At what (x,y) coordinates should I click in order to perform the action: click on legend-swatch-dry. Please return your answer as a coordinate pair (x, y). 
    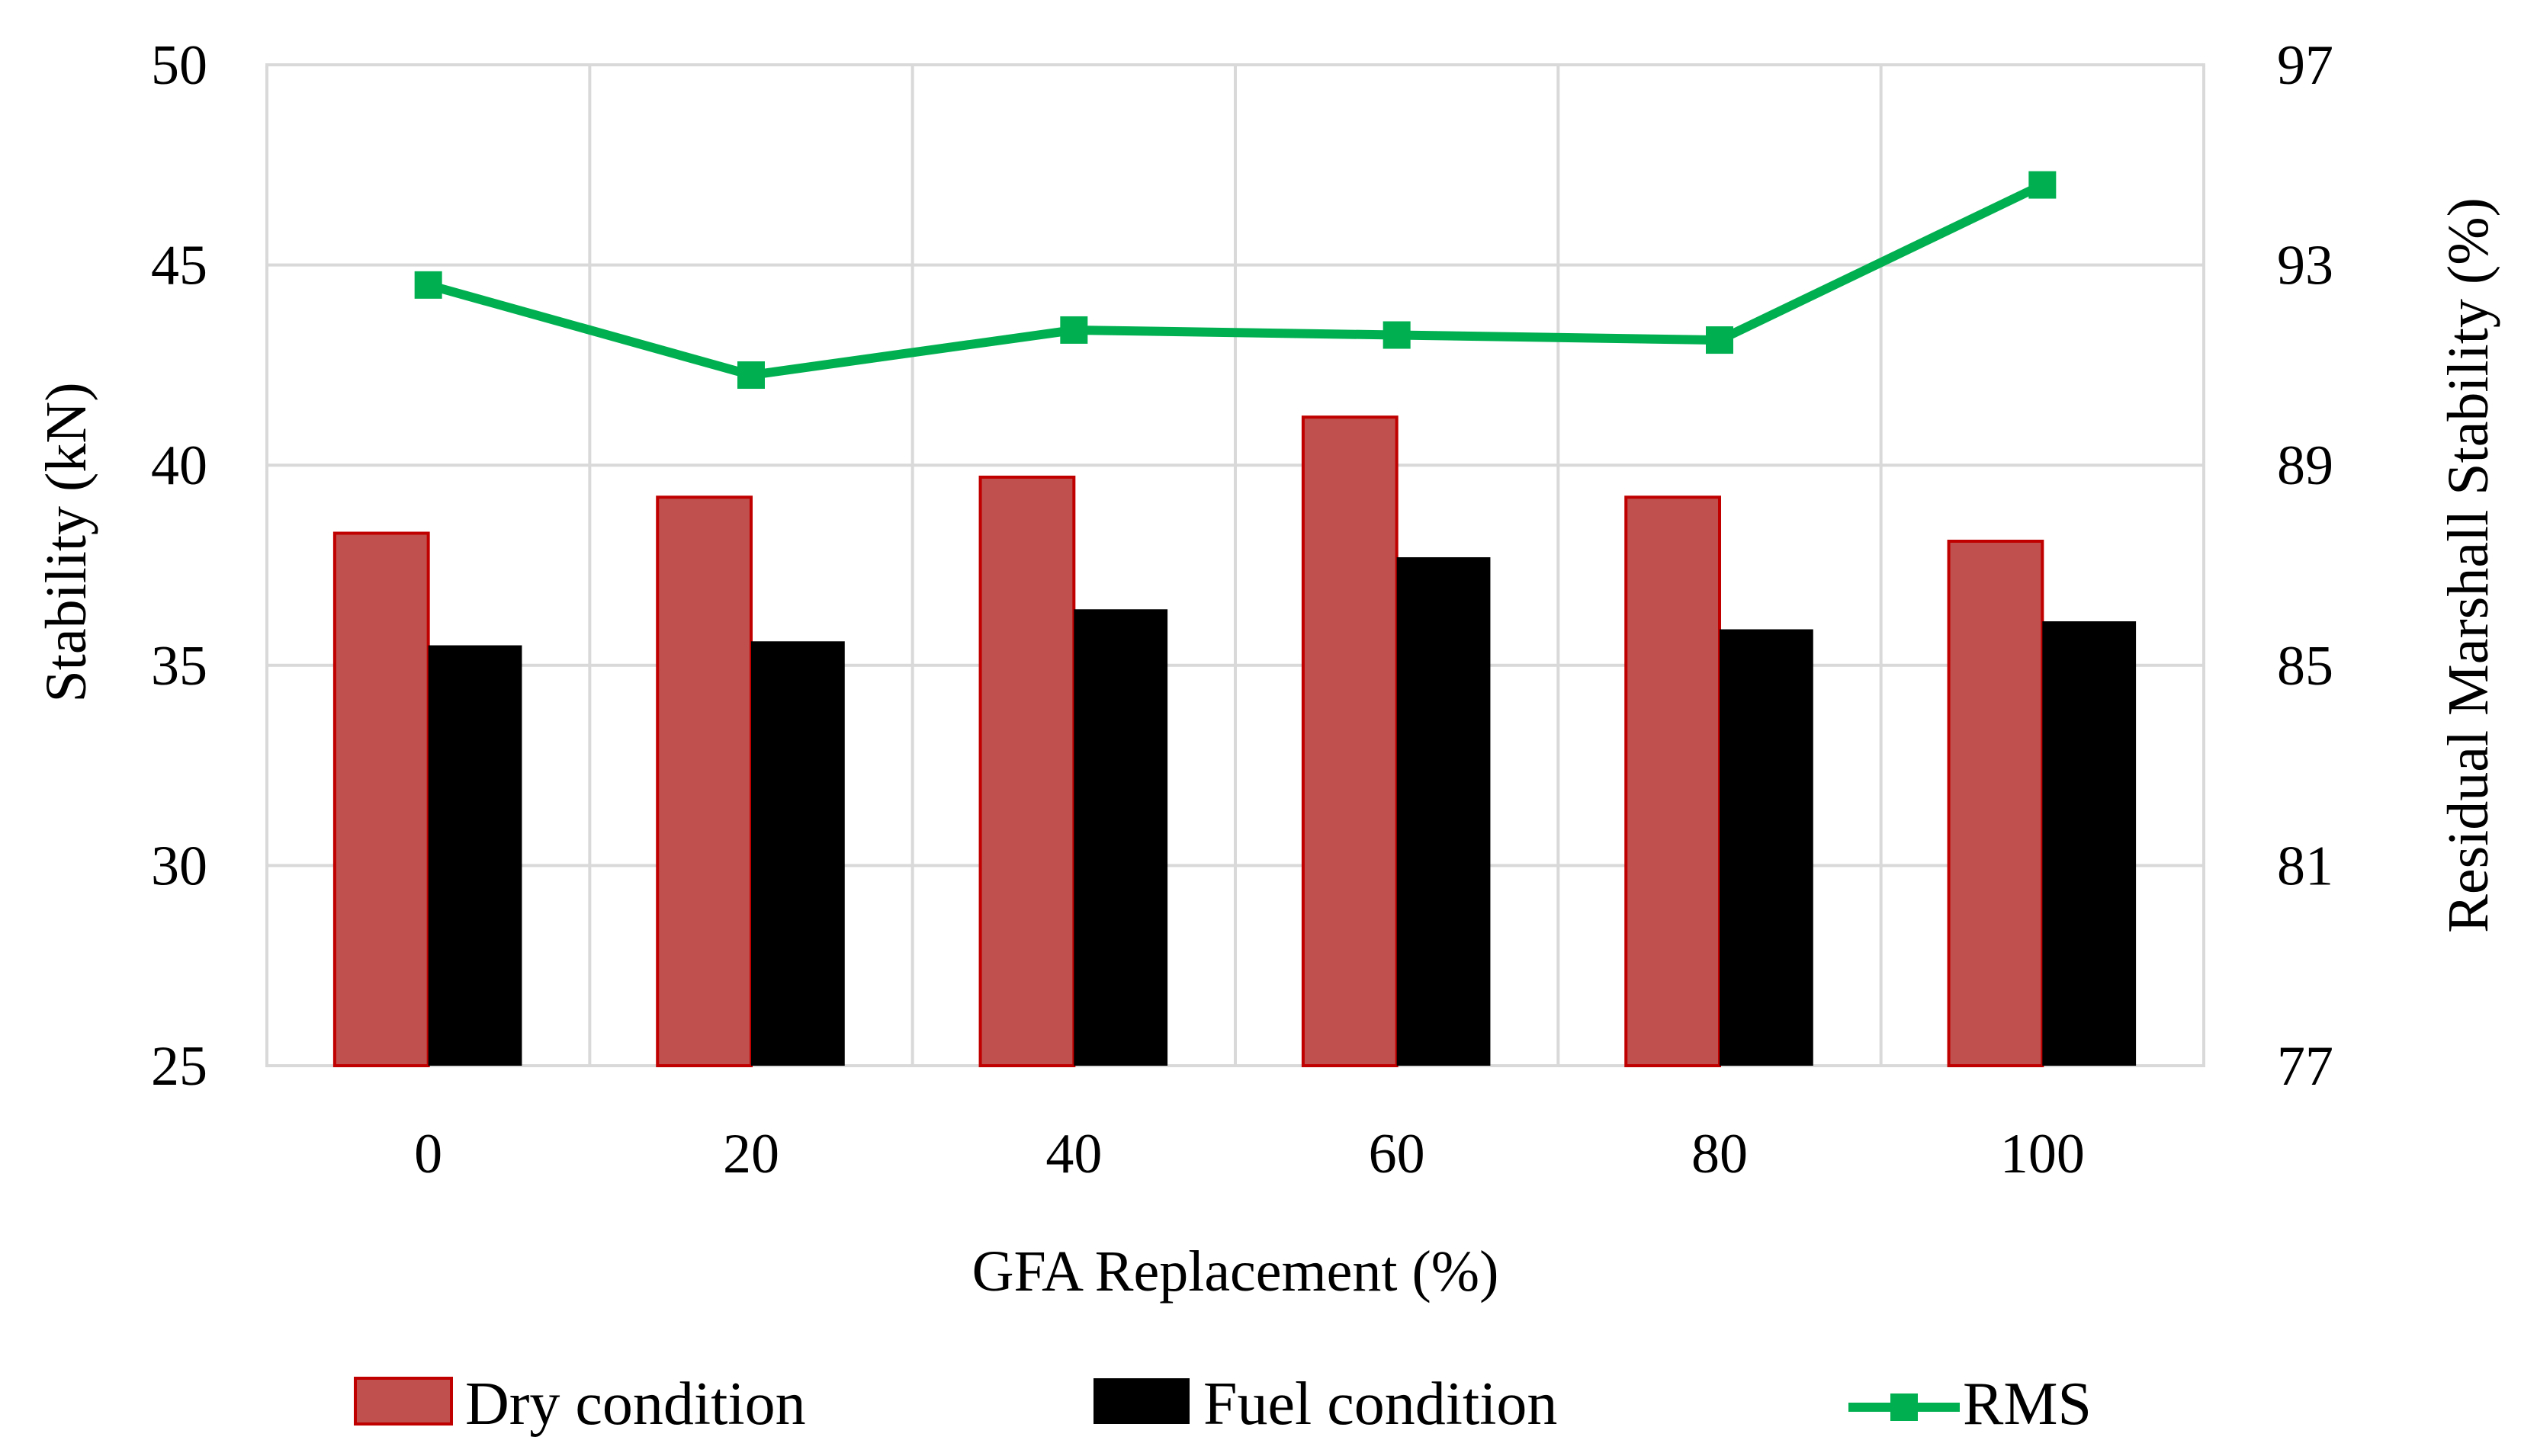
    Looking at the image, I should click on (403, 1401).